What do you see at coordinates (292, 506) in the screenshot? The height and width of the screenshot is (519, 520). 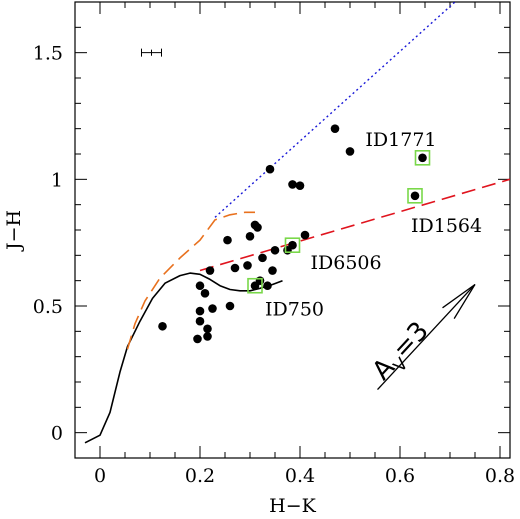 I see `x-axis-label: H−K` at bounding box center [292, 506].